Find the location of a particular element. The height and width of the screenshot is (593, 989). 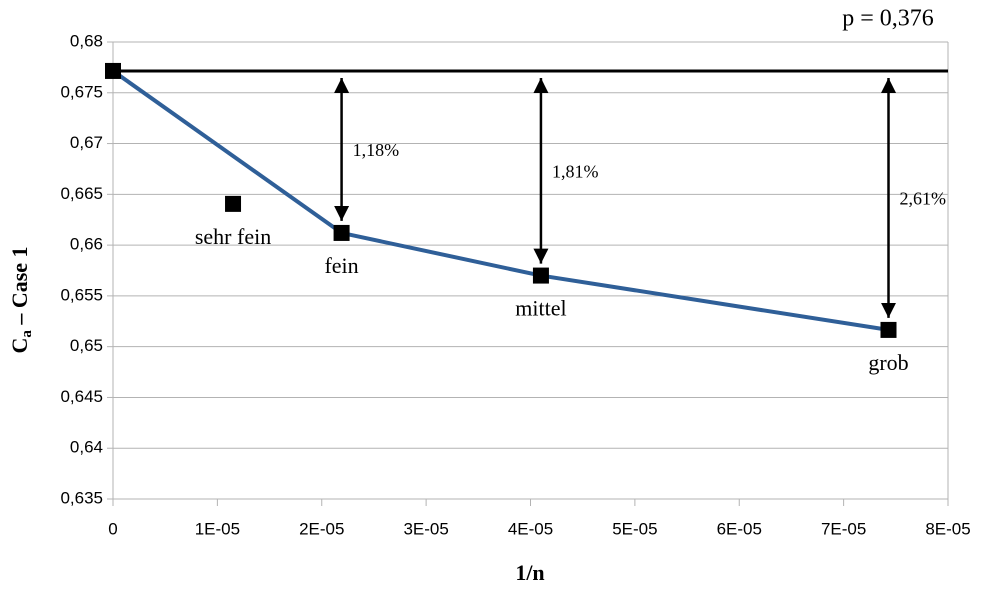

y-label-sub: a is located at coordinates (27, 334).